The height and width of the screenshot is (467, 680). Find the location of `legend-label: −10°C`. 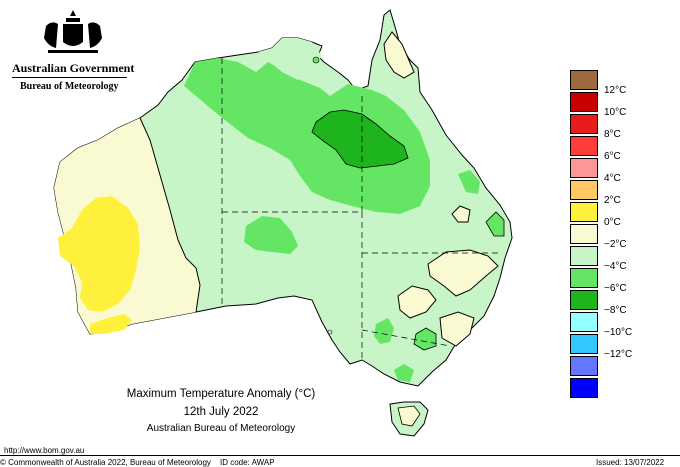

legend-label: −10°C is located at coordinates (618, 332).